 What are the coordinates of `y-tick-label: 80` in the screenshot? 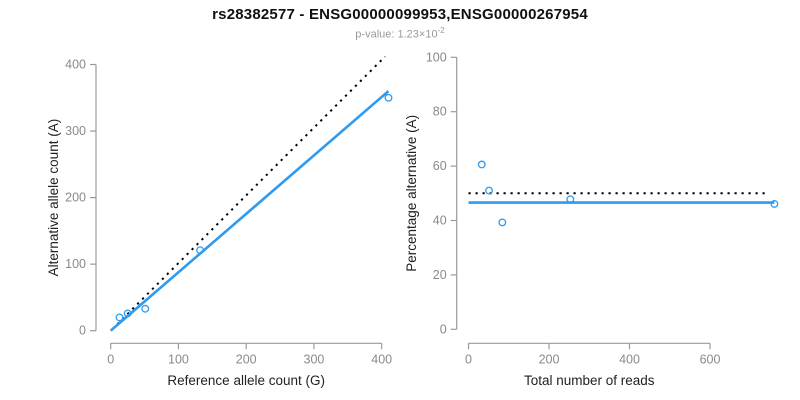 It's located at (440, 112).